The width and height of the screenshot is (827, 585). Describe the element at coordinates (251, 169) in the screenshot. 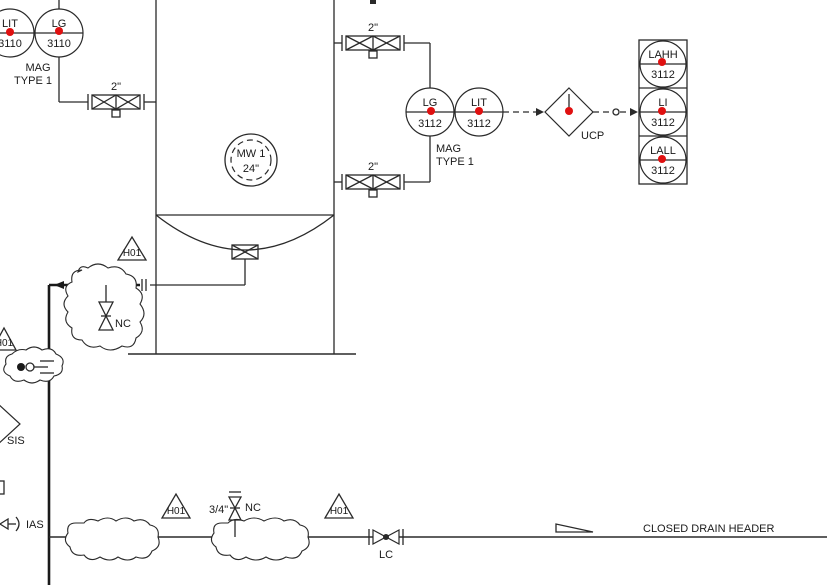

I see `manway-size: 24"` at that location.